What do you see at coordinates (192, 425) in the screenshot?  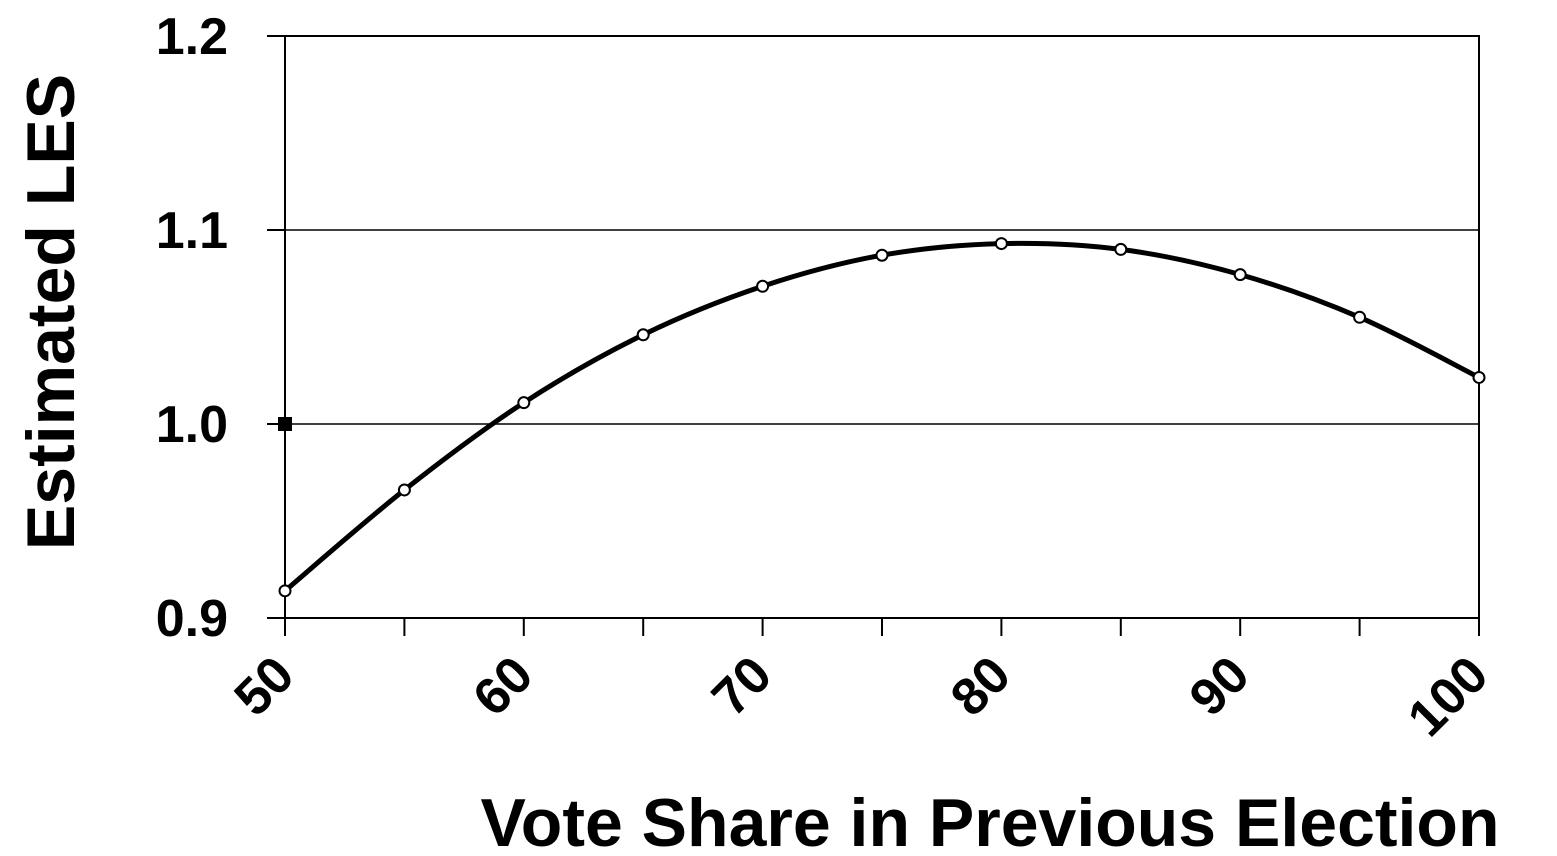 I see `y-tick-label-1: 1.0` at bounding box center [192, 425].